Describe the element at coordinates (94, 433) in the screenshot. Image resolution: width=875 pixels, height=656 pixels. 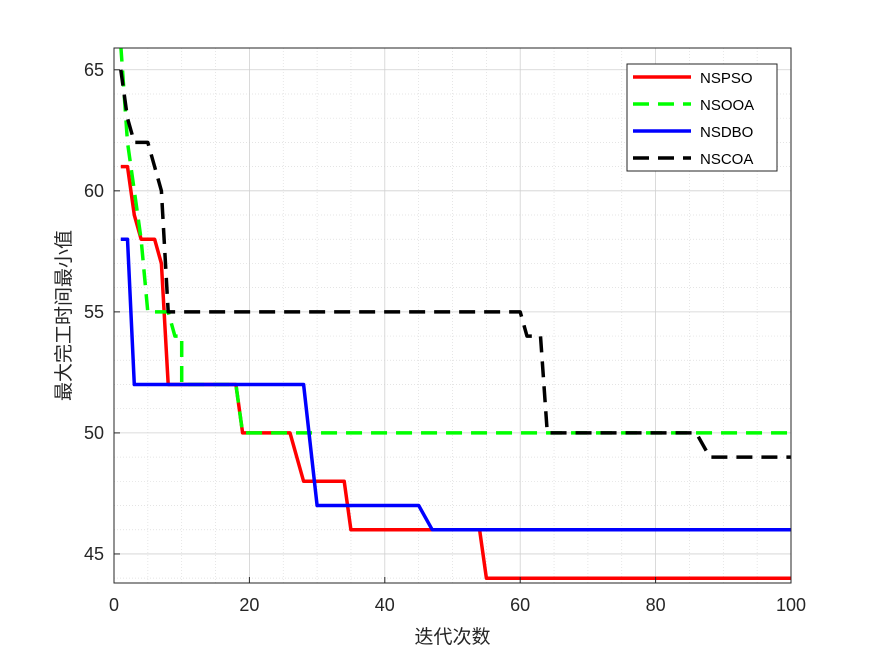
I see `y-tick-label: 50` at that location.